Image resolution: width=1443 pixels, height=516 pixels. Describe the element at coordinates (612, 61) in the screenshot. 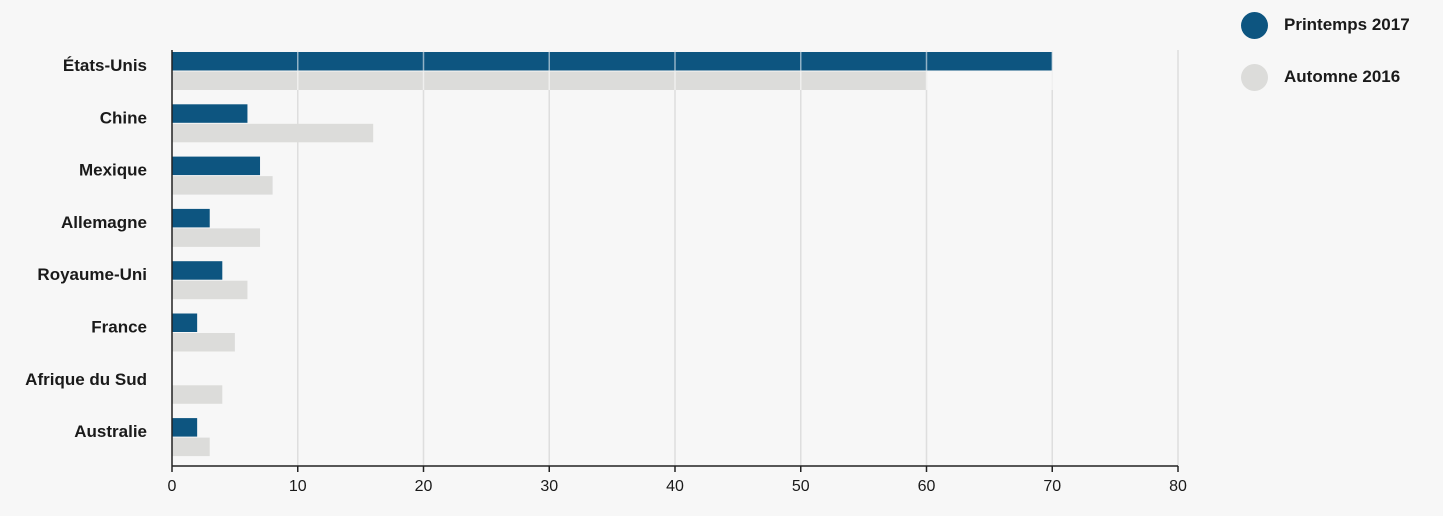

I see `bar-printemps-2017-etats-unis` at that location.